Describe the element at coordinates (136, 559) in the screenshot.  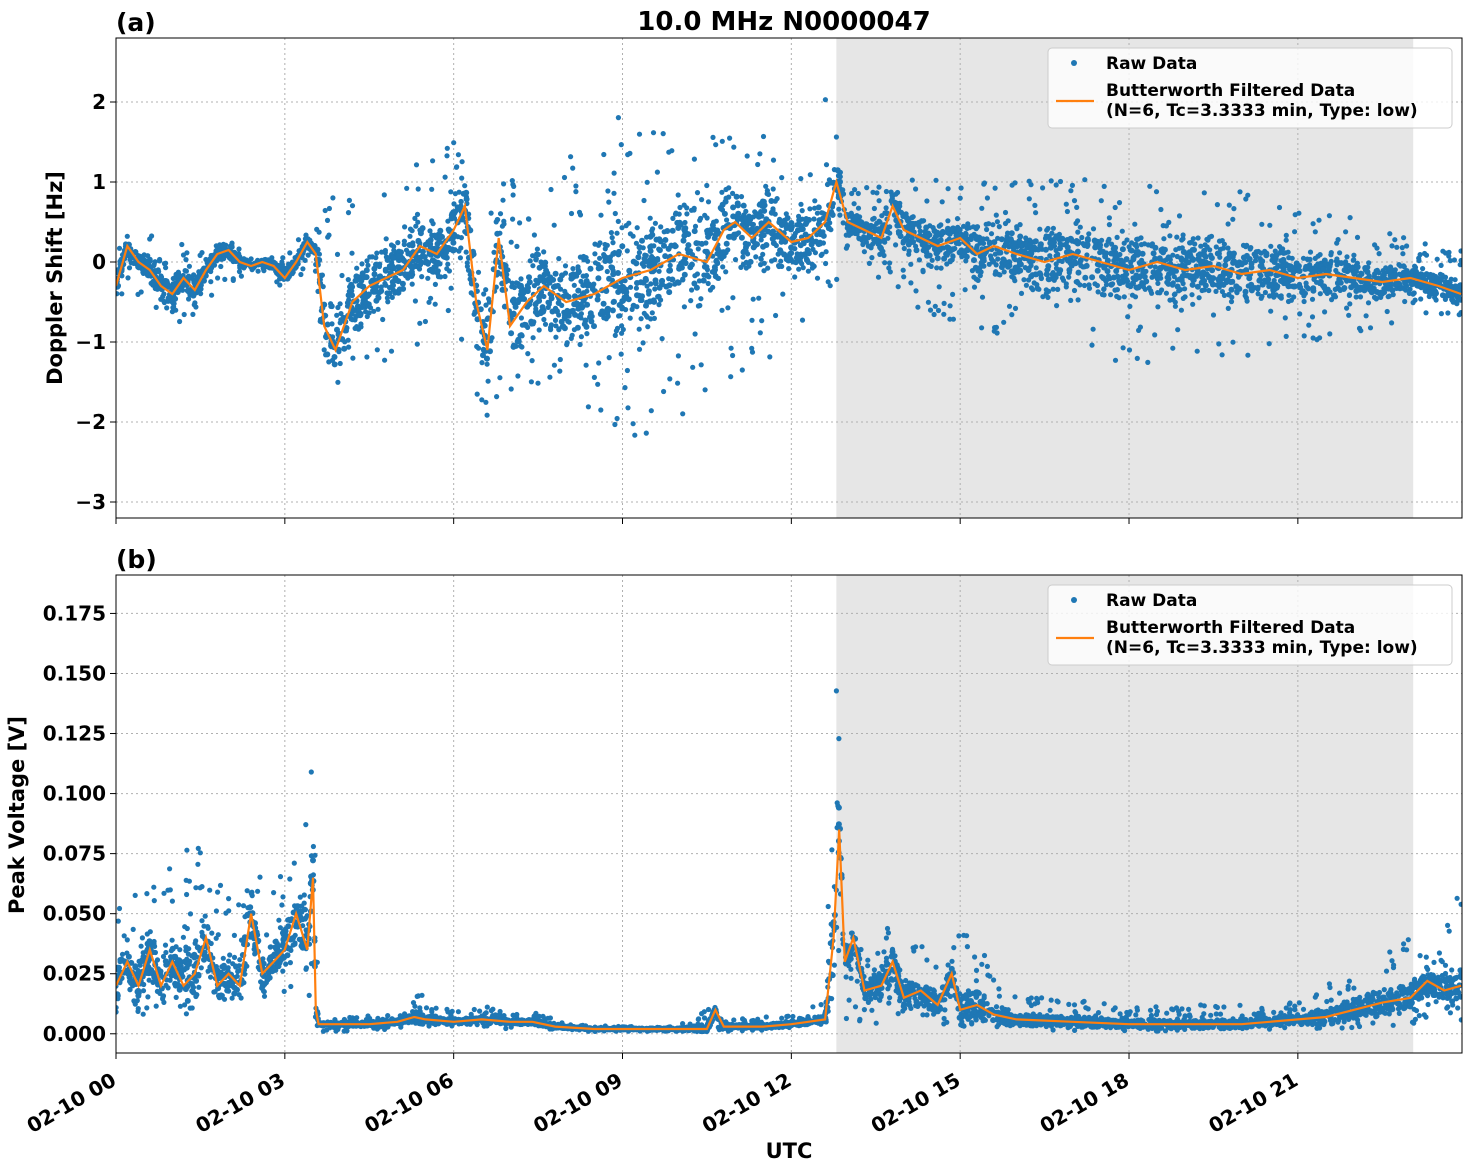
I see `panel-b-label: (b)` at that location.